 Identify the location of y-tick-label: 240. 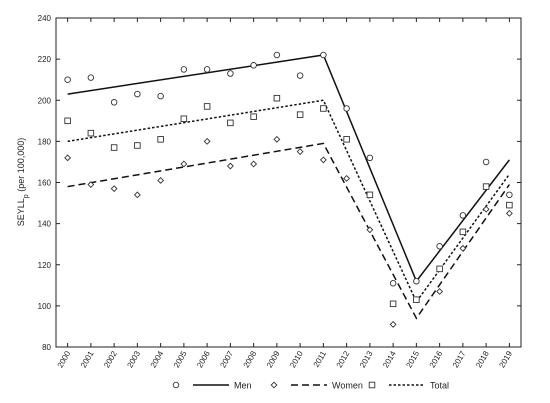
(45, 18).